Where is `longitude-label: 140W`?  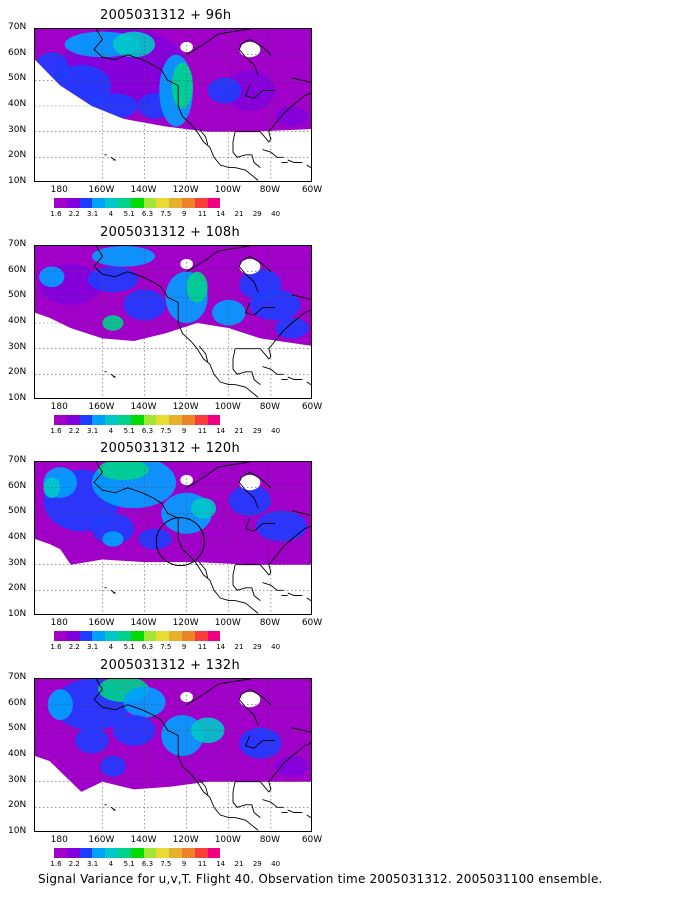 longitude-label: 140W is located at coordinates (143, 407).